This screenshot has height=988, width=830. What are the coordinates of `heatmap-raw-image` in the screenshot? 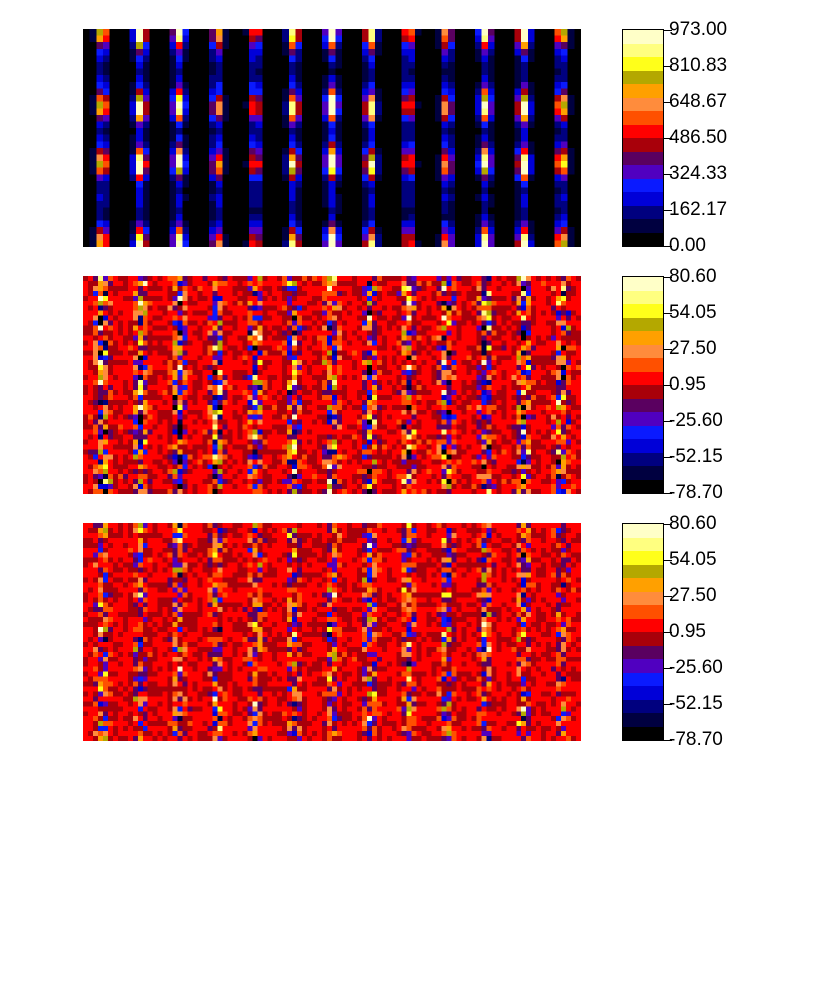 It's located at (332, 138).